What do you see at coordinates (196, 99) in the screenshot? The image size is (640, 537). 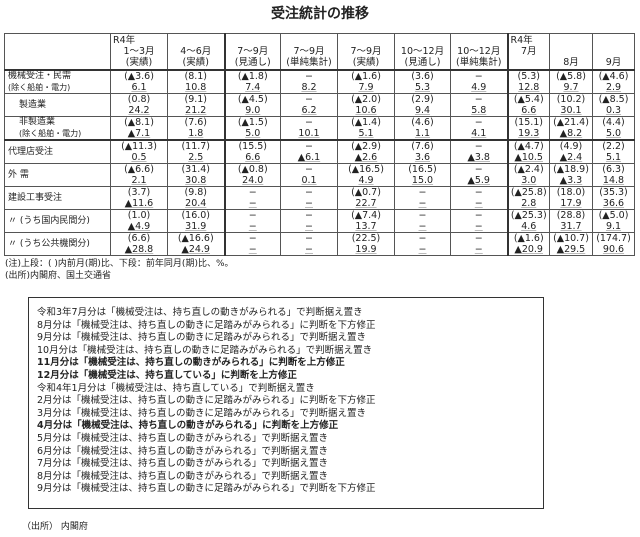 I see `mom-change: (9.1)` at bounding box center [196, 99].